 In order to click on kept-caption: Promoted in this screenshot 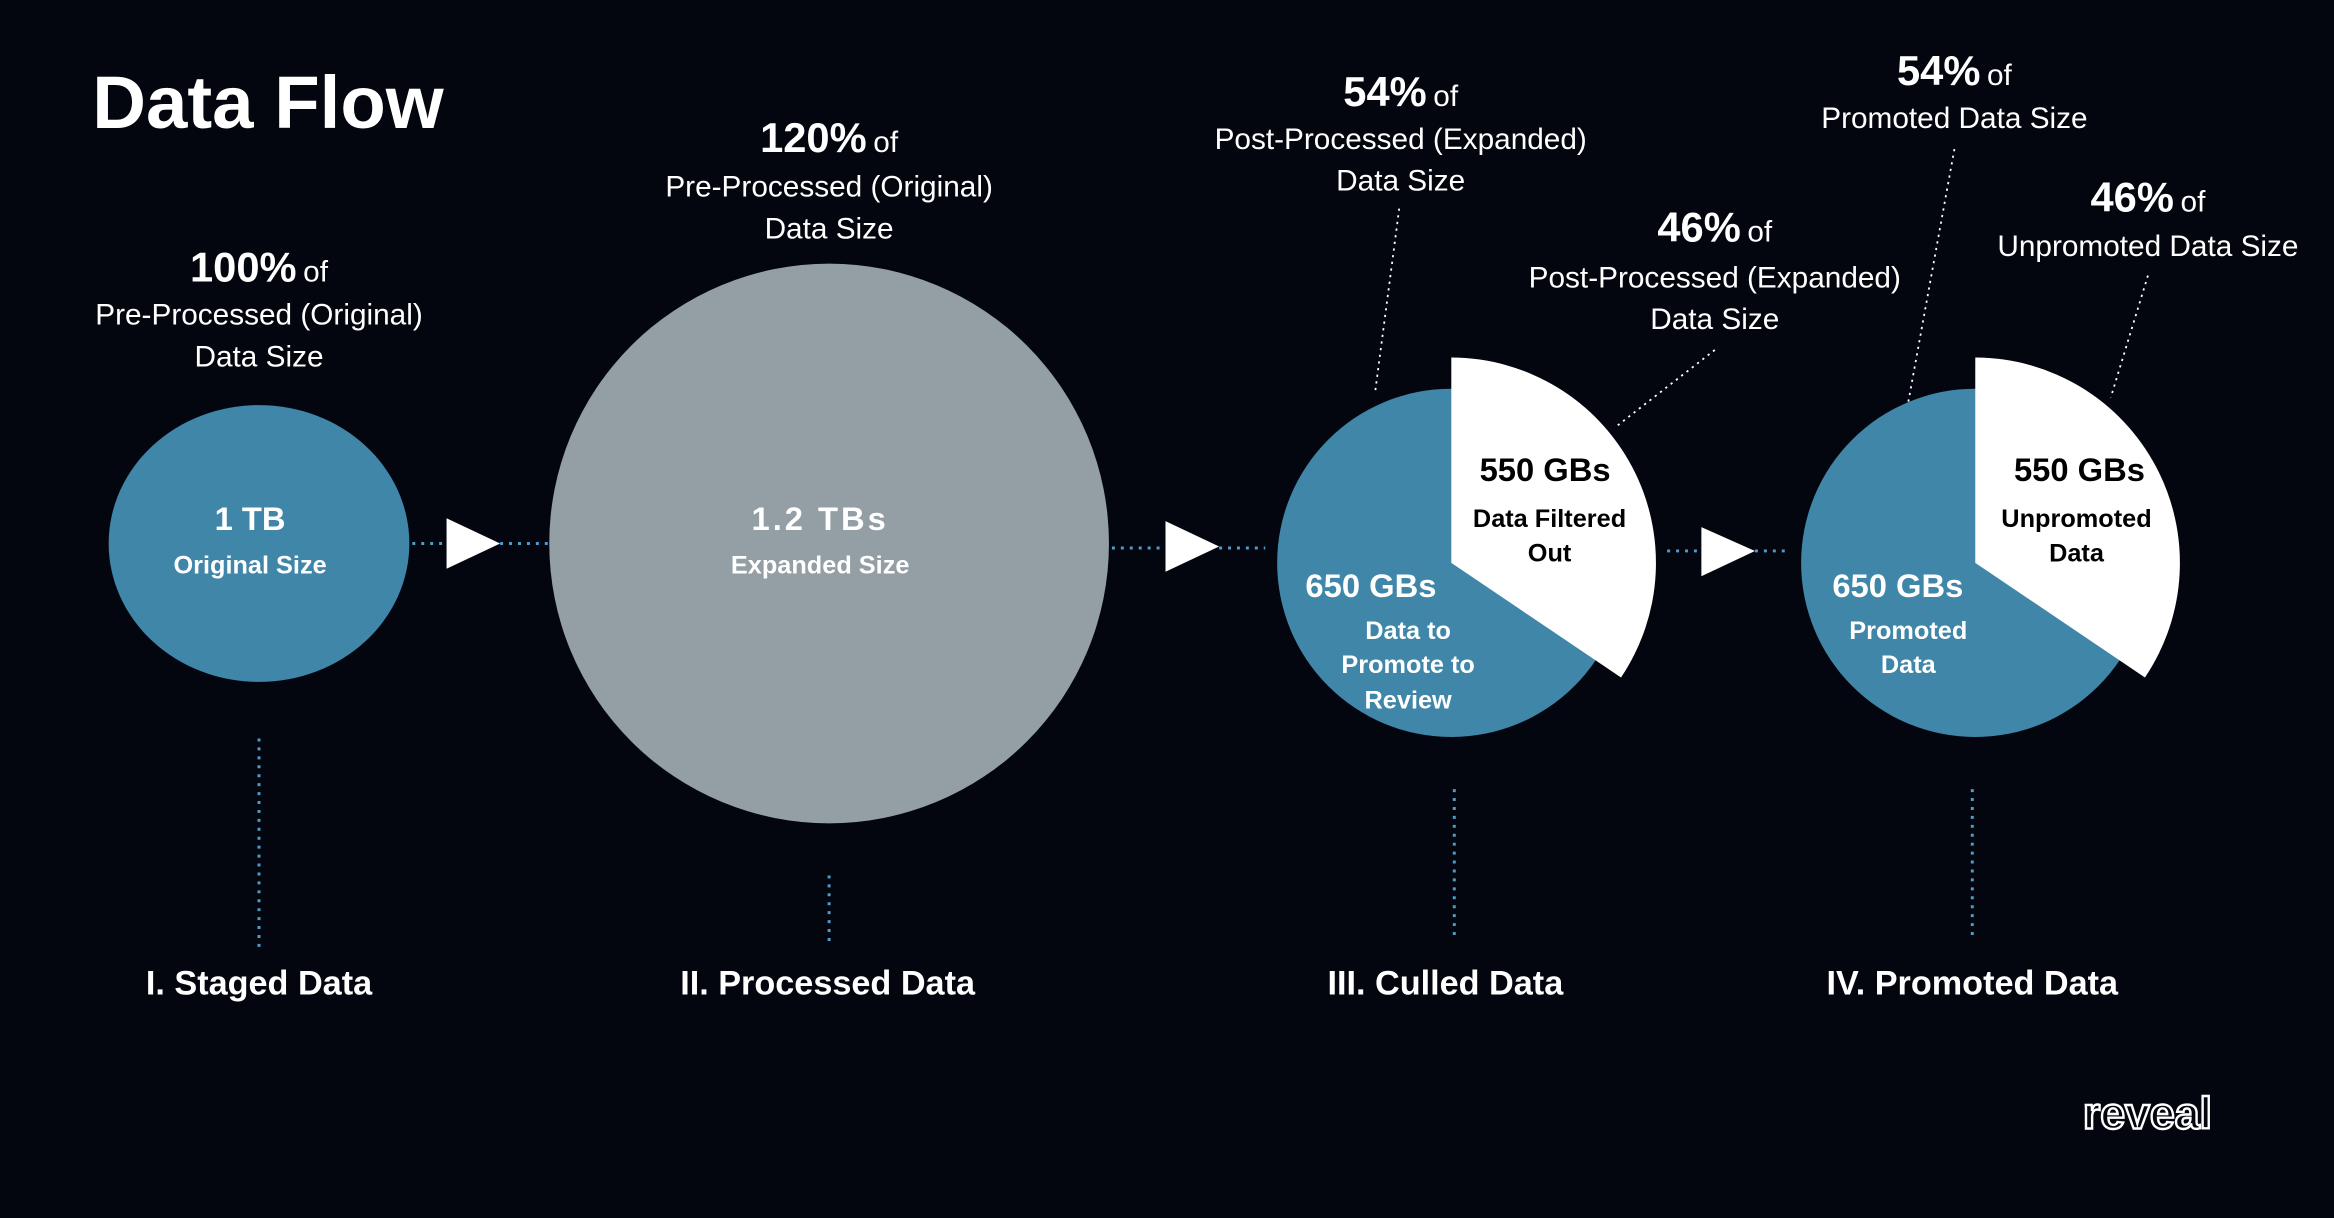, I will do `click(1908, 631)`.